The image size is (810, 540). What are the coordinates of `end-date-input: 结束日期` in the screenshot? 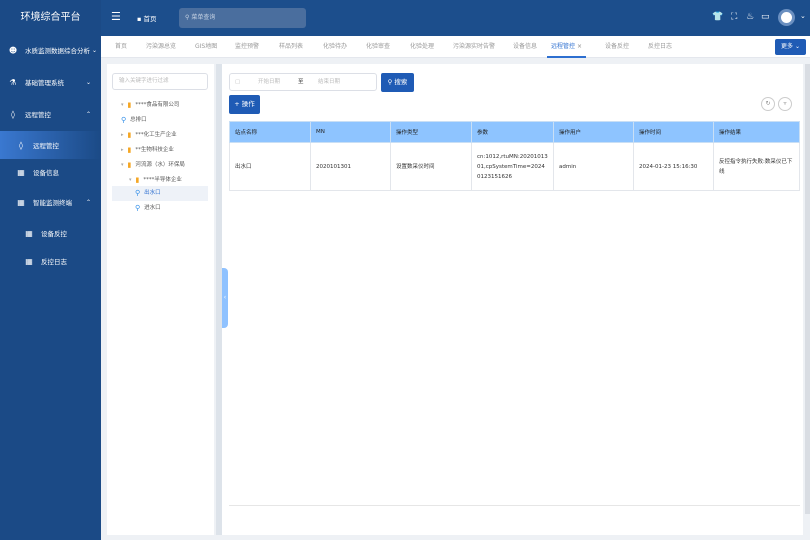 It's located at (329, 82).